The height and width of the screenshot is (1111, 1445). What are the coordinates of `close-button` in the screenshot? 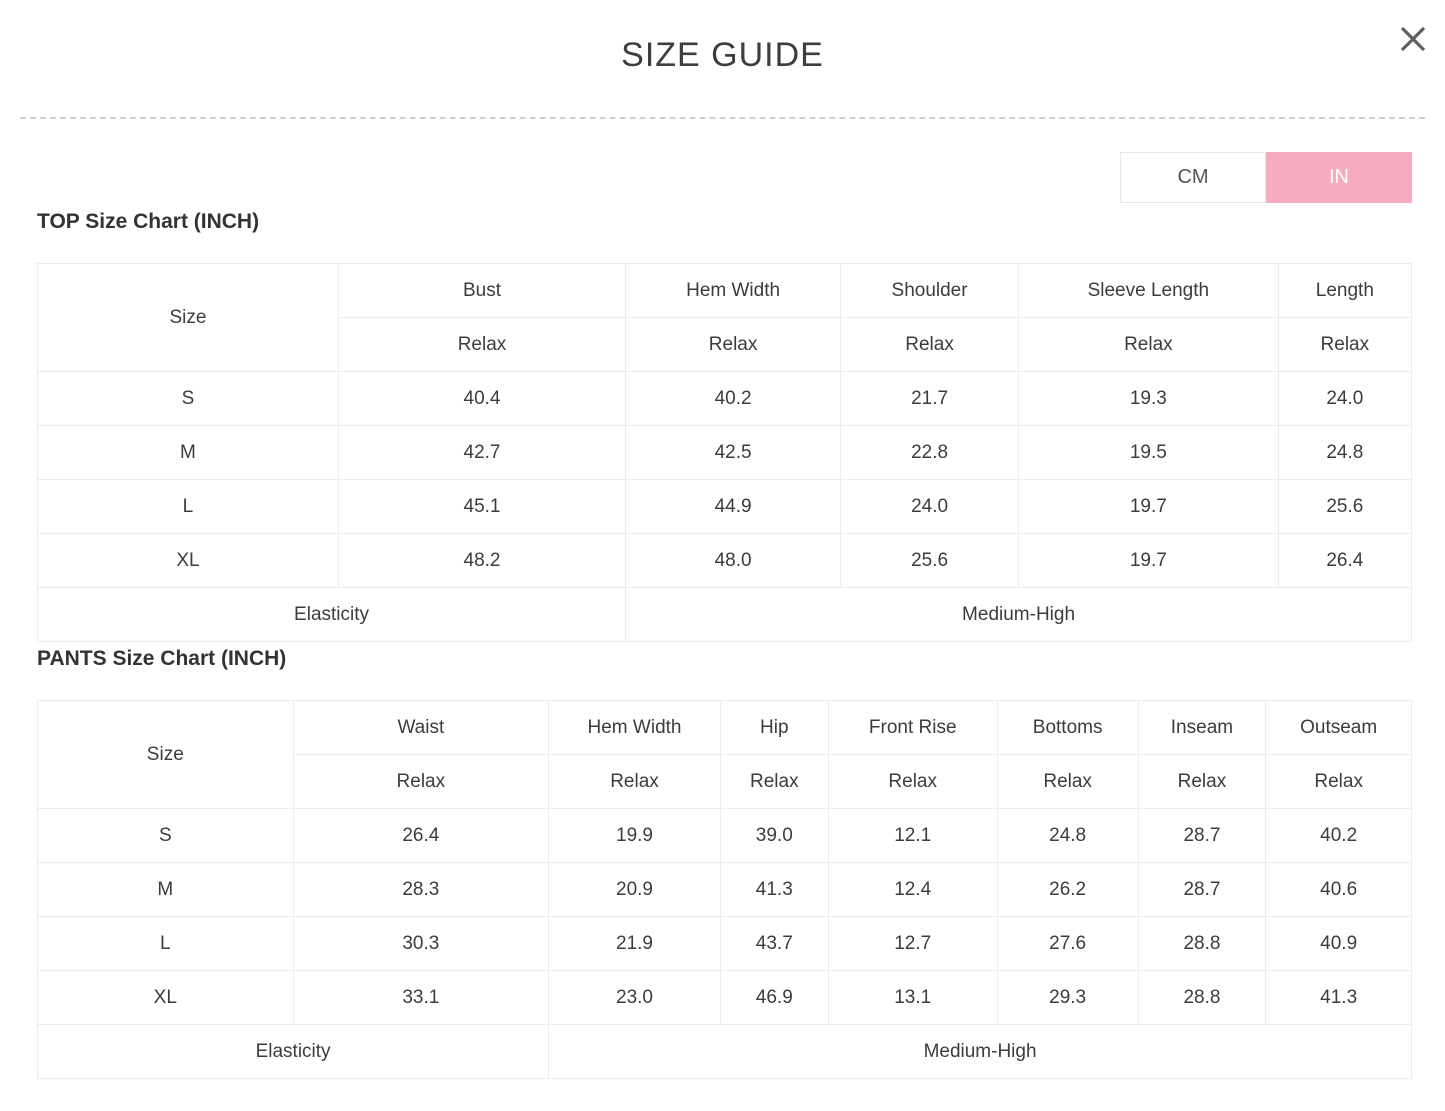 It's located at (1413, 40).